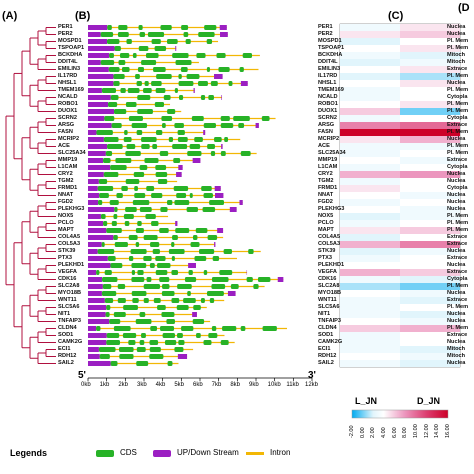  What do you see at coordinates (327, 272) in the screenshot?
I see `gene-label: VEGFA` at bounding box center [327, 272].